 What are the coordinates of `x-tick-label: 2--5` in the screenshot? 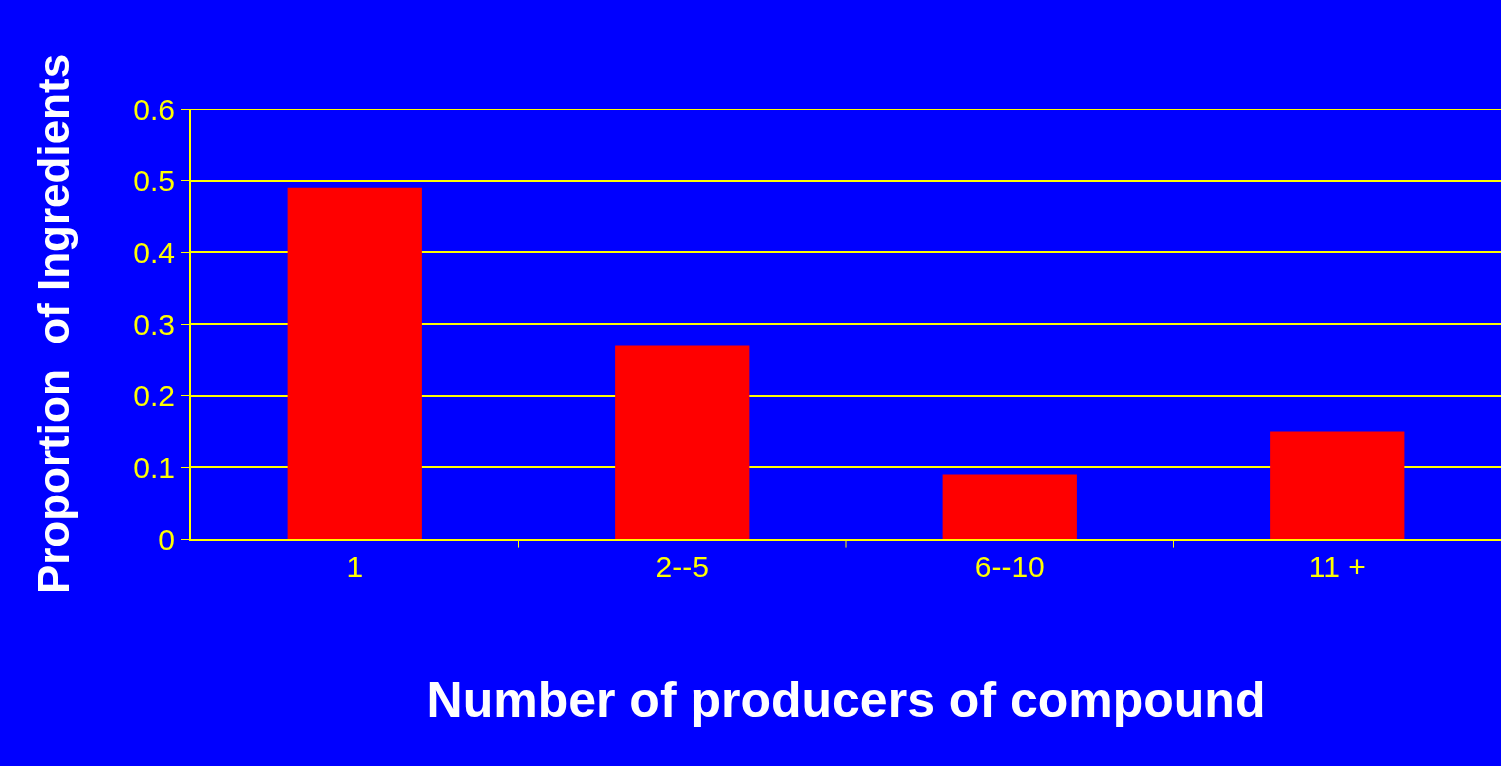 It's located at (682, 566).